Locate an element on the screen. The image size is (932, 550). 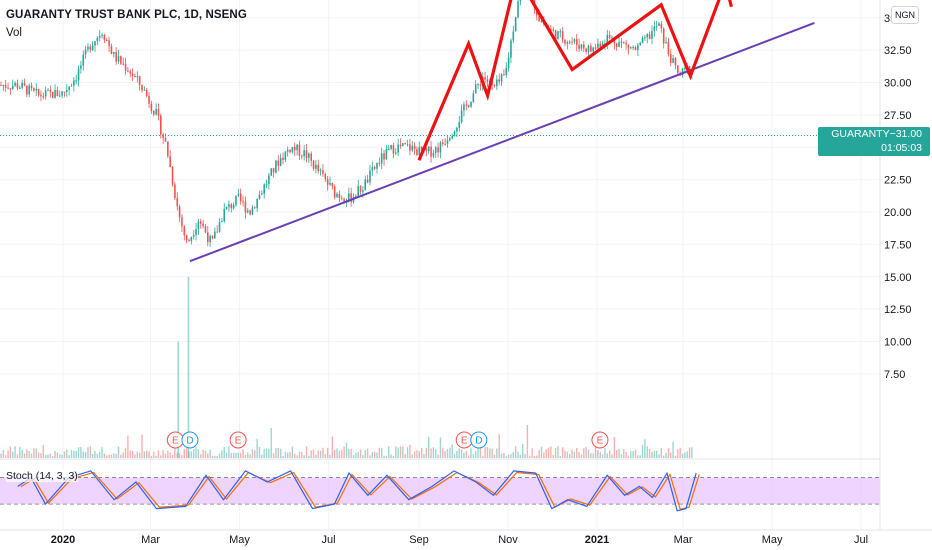
currency-button: NGN is located at coordinates (905, 15).